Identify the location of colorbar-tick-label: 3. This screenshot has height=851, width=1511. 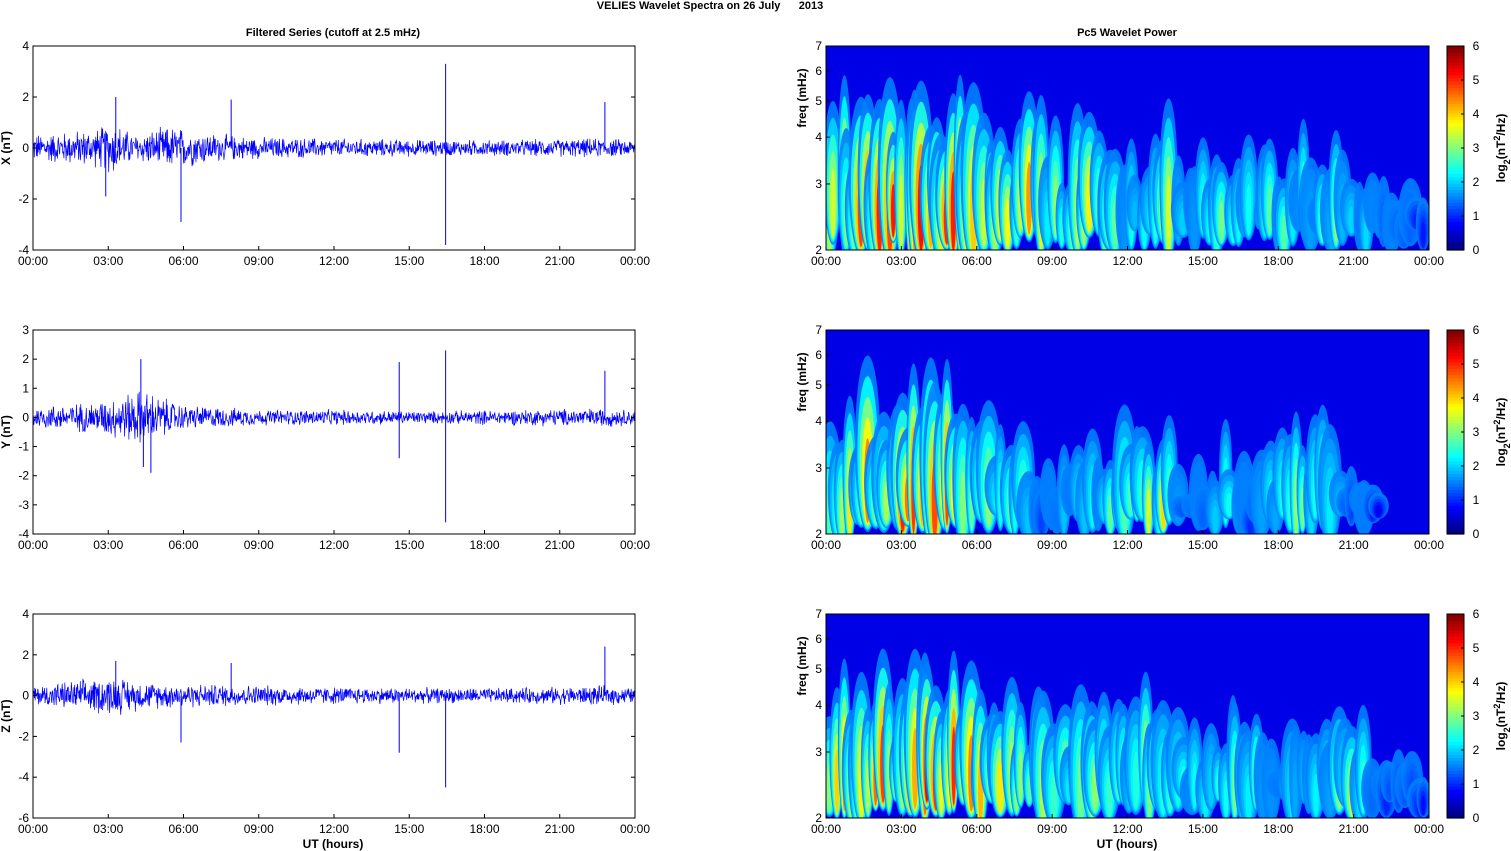
(1476, 148).